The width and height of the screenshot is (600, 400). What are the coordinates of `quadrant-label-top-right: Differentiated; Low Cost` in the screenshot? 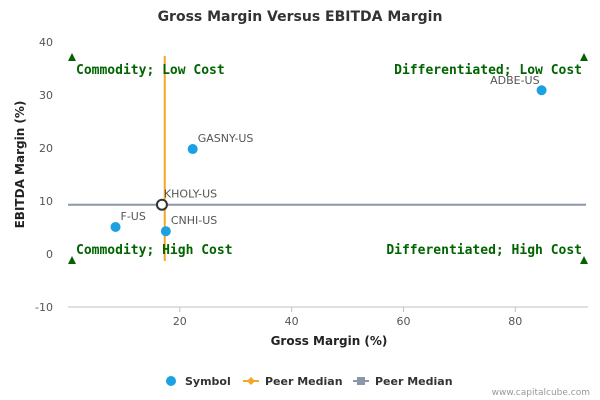 It's located at (488, 70).